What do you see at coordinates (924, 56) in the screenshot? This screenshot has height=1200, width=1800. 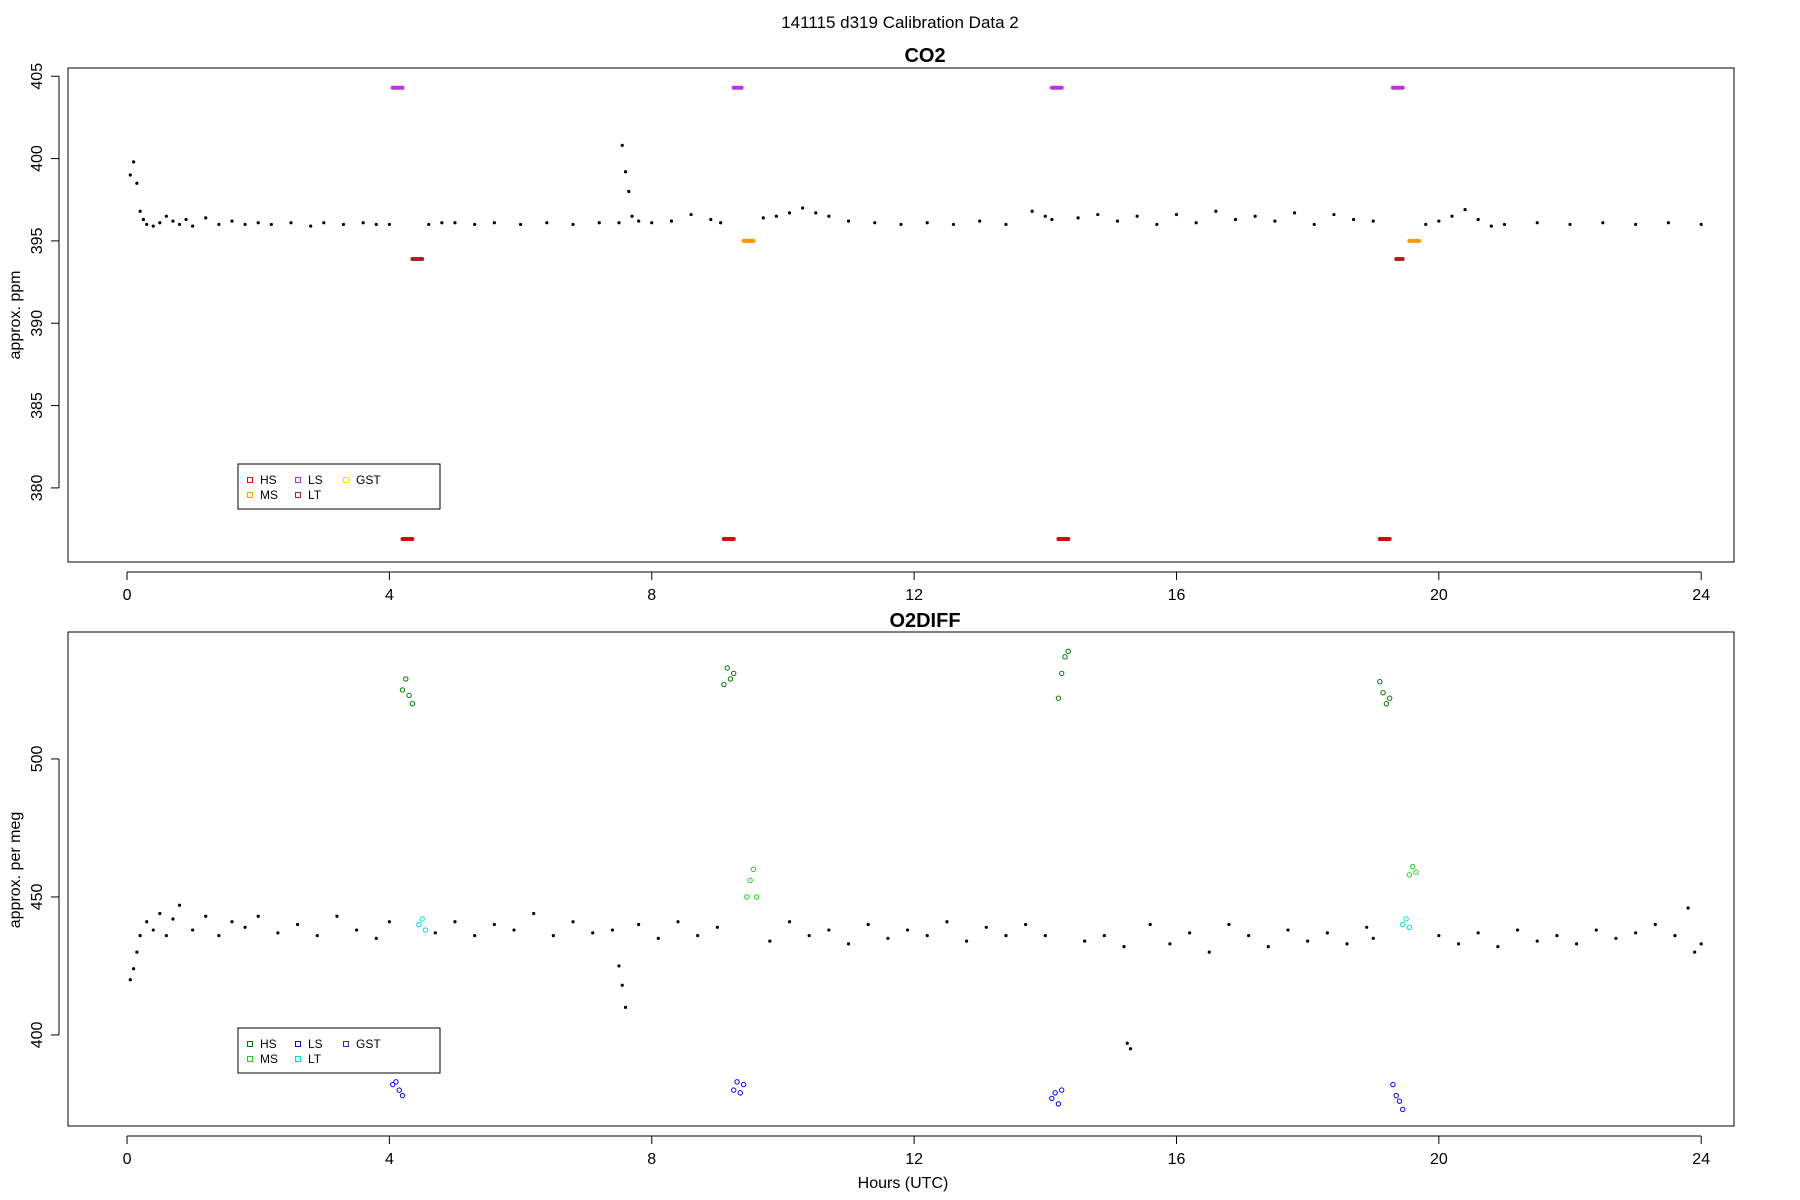 I see `co2-chart-title: CO2` at bounding box center [924, 56].